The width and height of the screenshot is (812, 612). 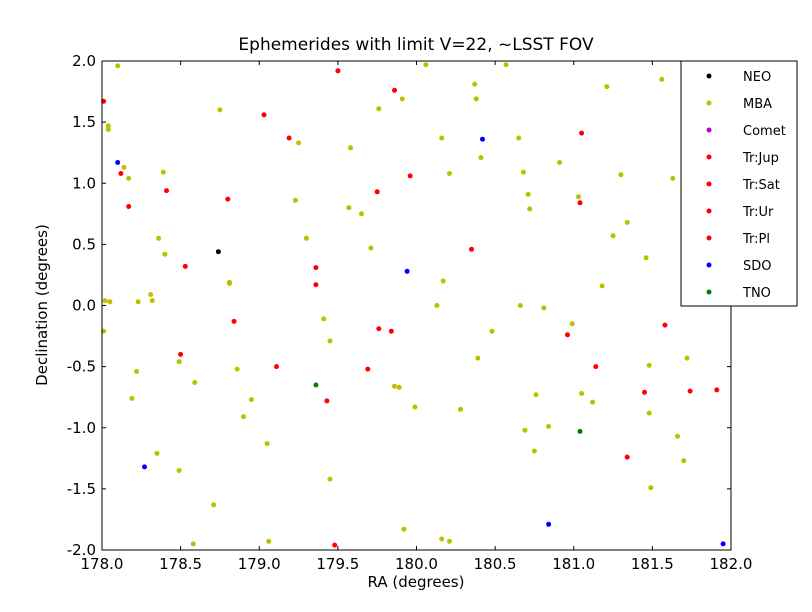 I want to click on legend-box, so click(x=739, y=183).